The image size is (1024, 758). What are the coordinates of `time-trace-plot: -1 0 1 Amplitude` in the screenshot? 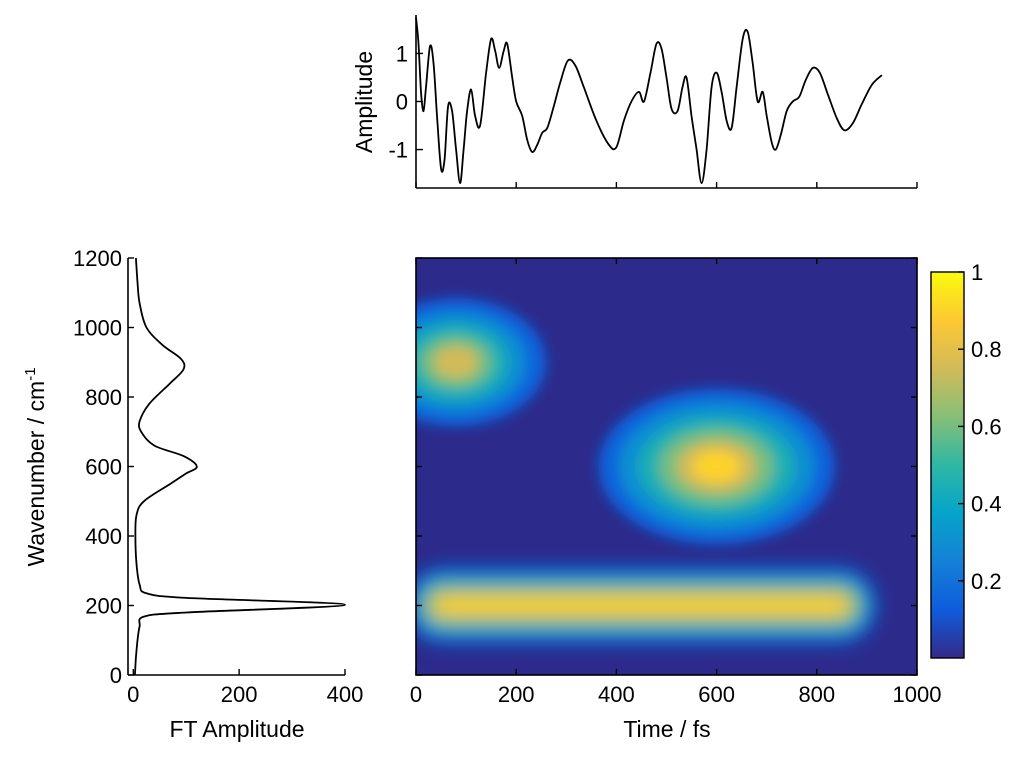 It's located at (634, 102).